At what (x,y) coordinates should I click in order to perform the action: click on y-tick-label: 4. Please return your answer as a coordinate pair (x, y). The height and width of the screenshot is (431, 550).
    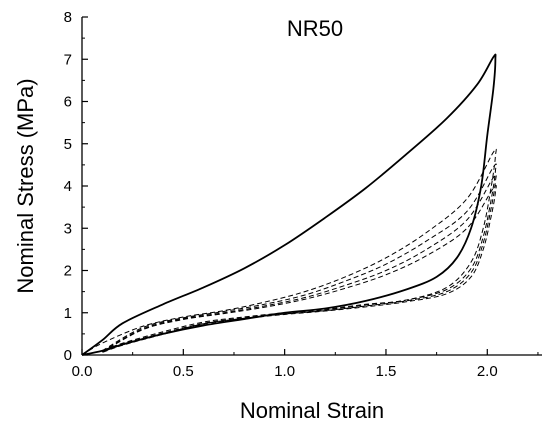
    Looking at the image, I should click on (68, 186).